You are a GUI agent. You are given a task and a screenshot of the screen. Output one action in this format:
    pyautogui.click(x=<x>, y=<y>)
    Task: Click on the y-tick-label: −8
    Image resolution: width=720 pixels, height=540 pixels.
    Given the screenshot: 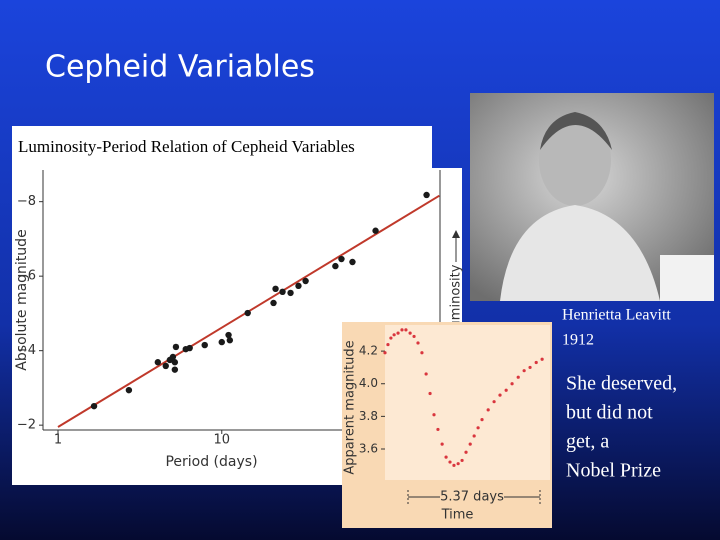 What is the action you would take?
    pyautogui.click(x=26, y=201)
    